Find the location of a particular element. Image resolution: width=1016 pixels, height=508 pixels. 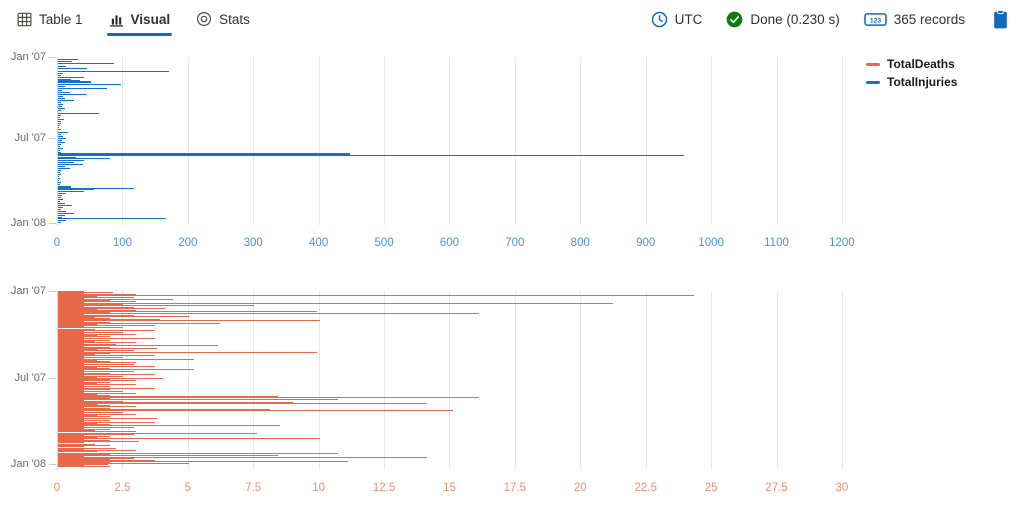

tab-stats: Stats is located at coordinates (223, 19).